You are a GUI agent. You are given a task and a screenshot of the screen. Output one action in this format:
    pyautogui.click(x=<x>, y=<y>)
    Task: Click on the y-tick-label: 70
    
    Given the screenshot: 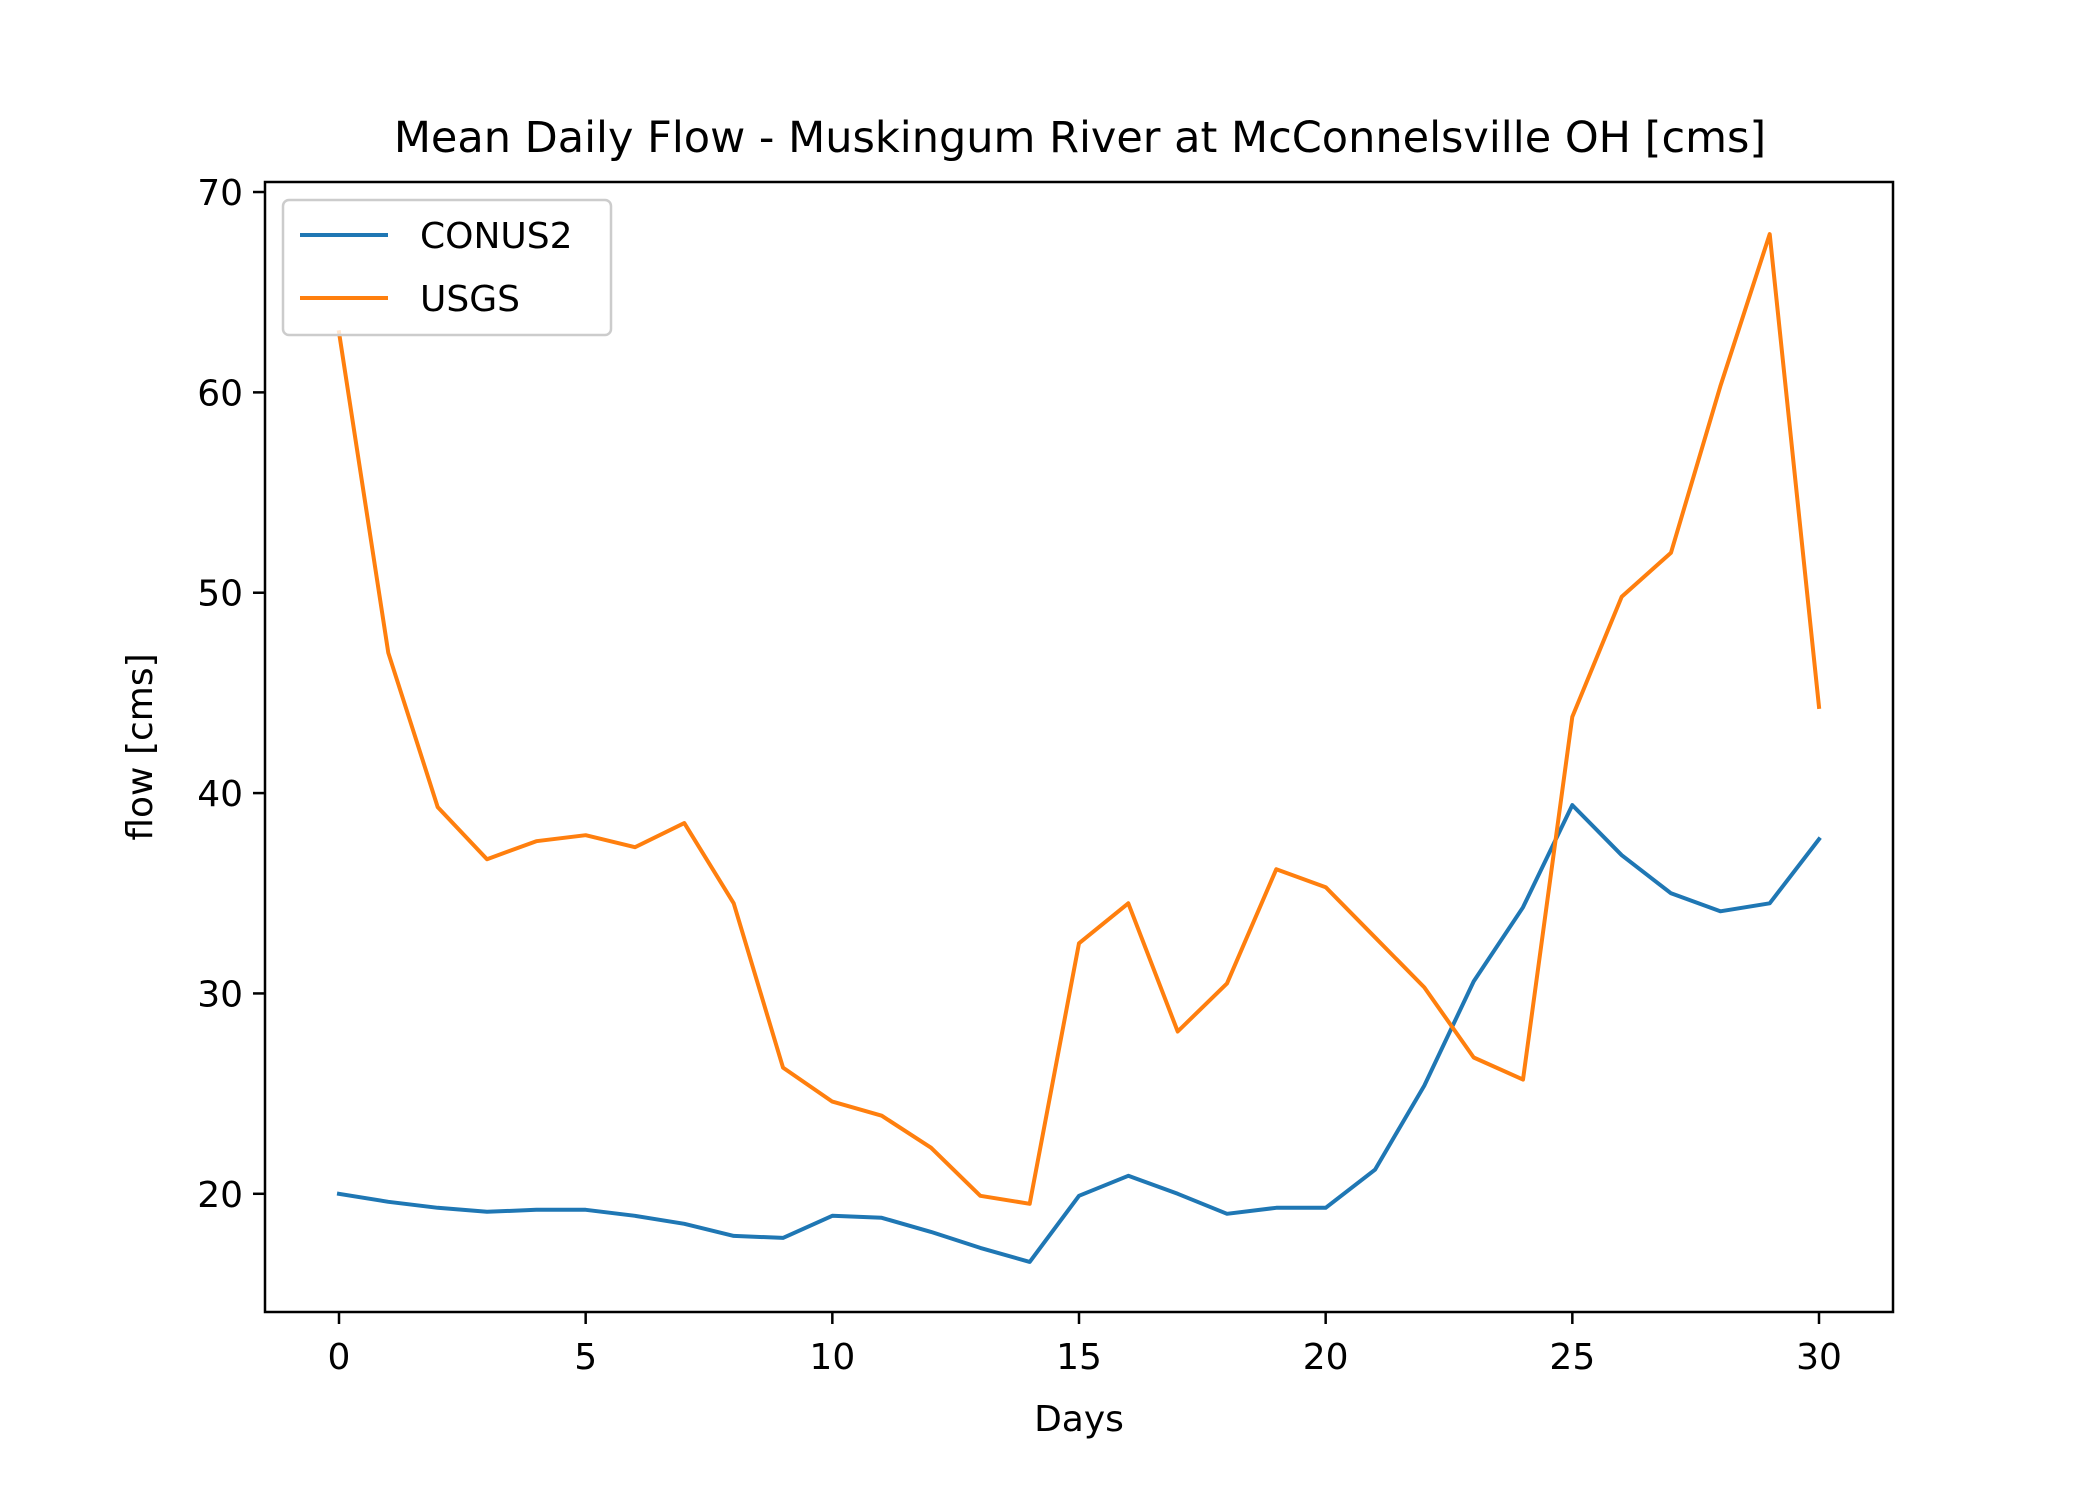 What is the action you would take?
    pyautogui.click(x=220, y=193)
    